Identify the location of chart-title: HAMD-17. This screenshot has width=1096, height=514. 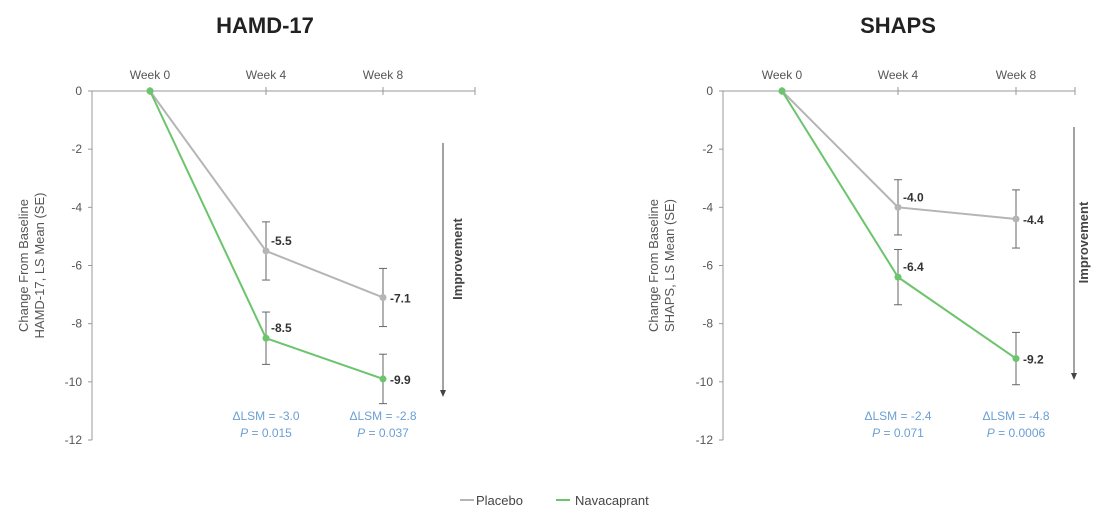
(265, 25).